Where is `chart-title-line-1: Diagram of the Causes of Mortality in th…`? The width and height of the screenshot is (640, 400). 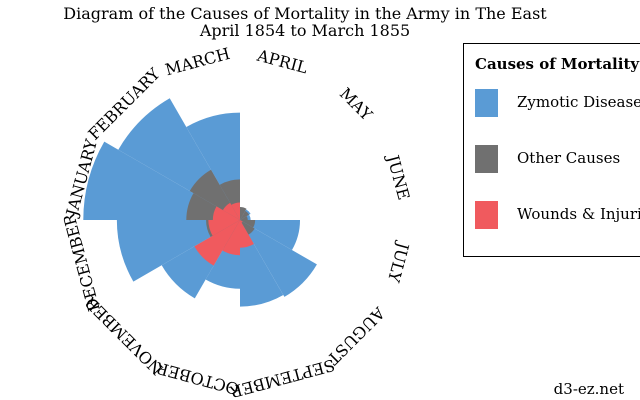 chart-title-line-1: Diagram of the Causes of Mortality in th… is located at coordinates (305, 13).